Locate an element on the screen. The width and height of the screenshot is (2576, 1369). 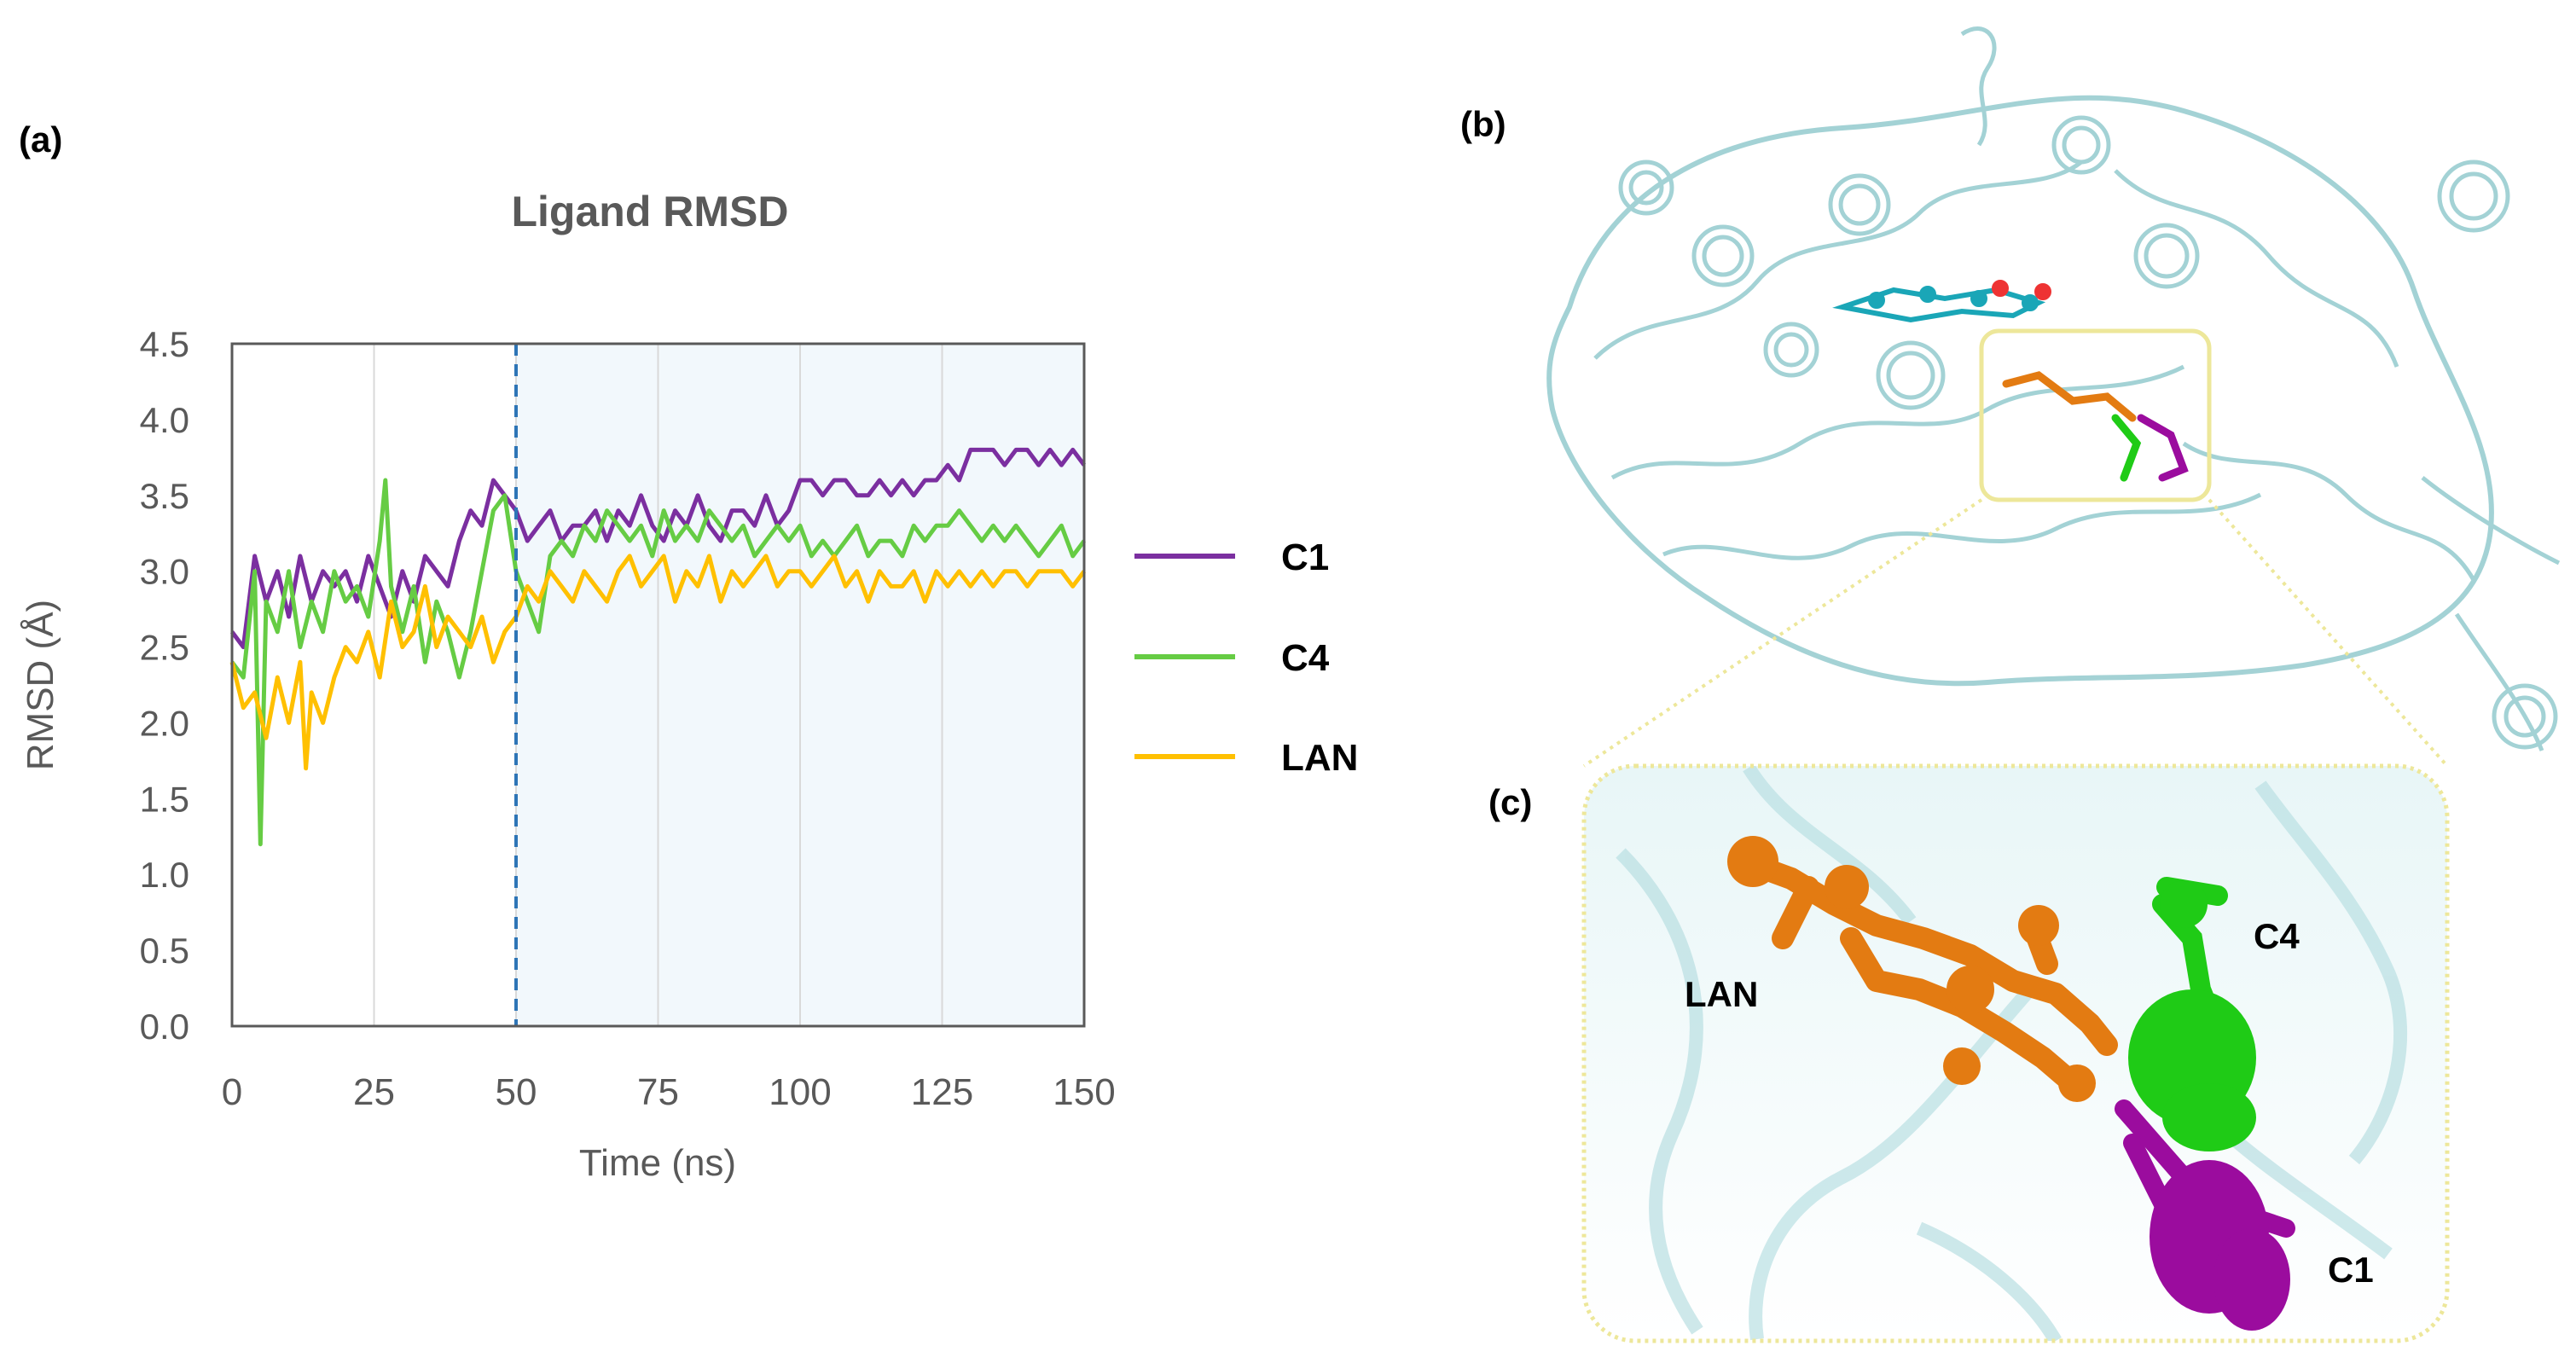
y-tick-label: 4.0 is located at coordinates (164, 420).